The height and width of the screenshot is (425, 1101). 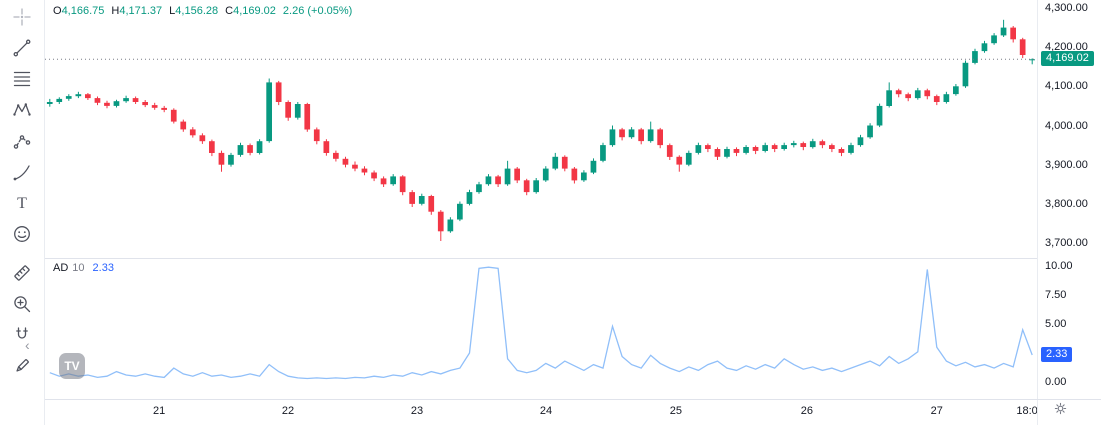 What do you see at coordinates (229, 11) in the screenshot?
I see `close-label: C` at bounding box center [229, 11].